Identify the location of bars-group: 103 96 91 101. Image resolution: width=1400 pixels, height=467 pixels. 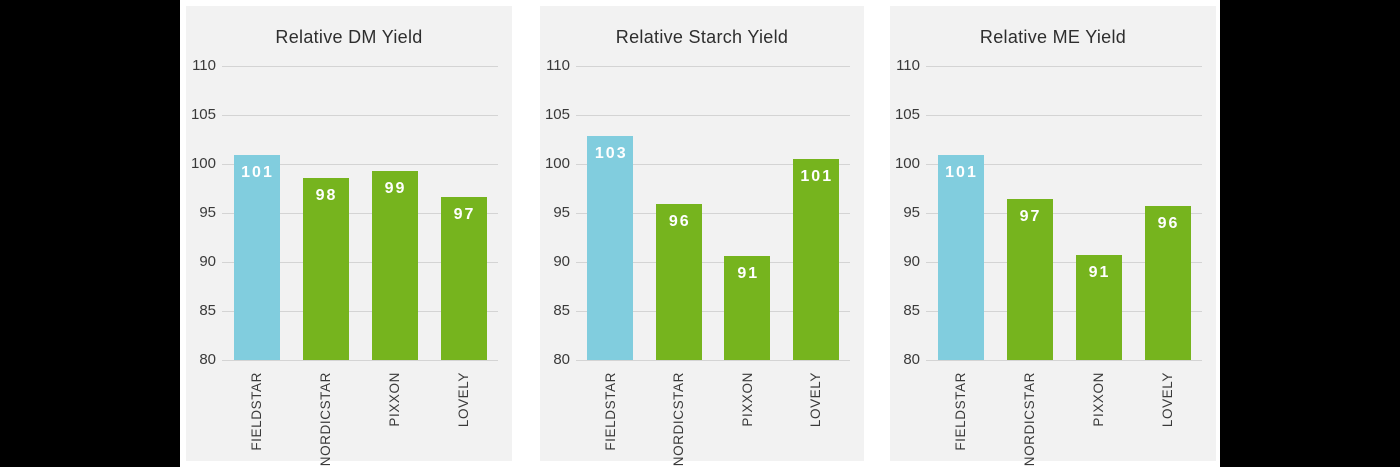
(713, 213).